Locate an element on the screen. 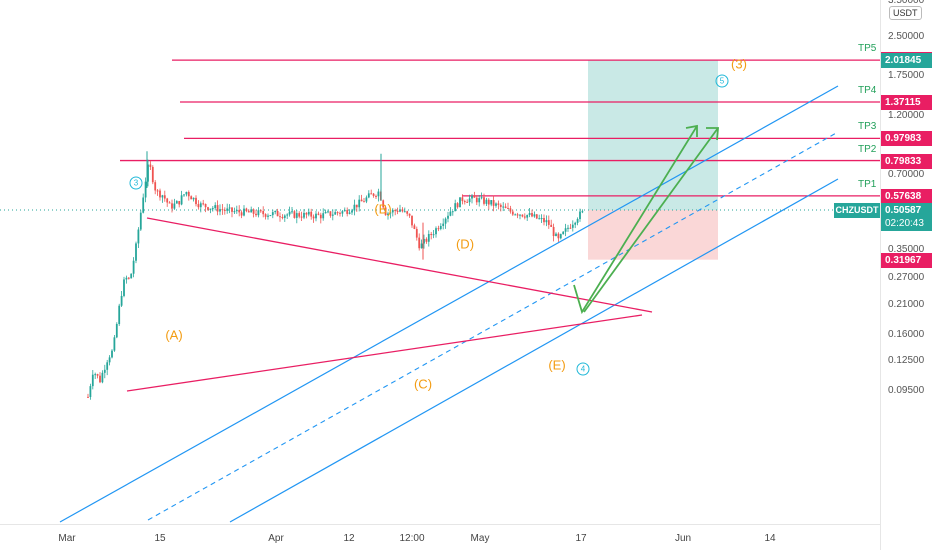 This screenshot has height=551, width=932. unit-label: USDT is located at coordinates (905, 13).